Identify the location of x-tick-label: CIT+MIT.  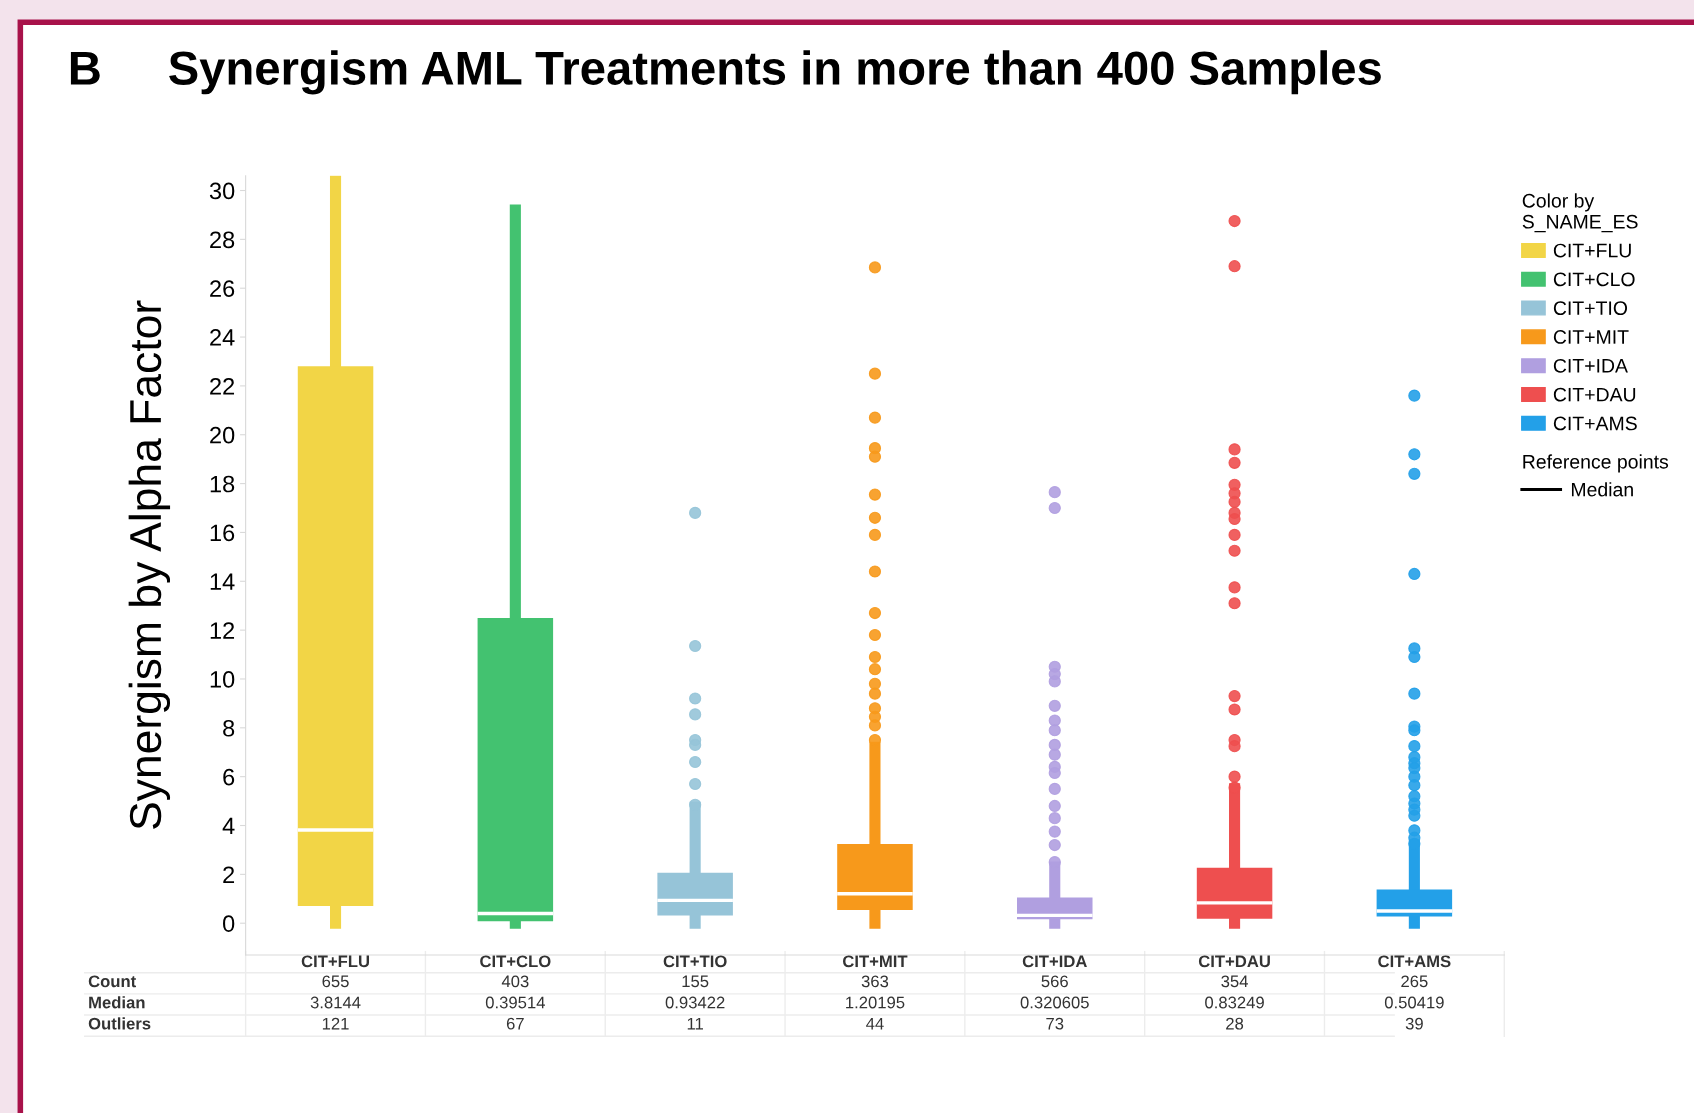
(875, 961).